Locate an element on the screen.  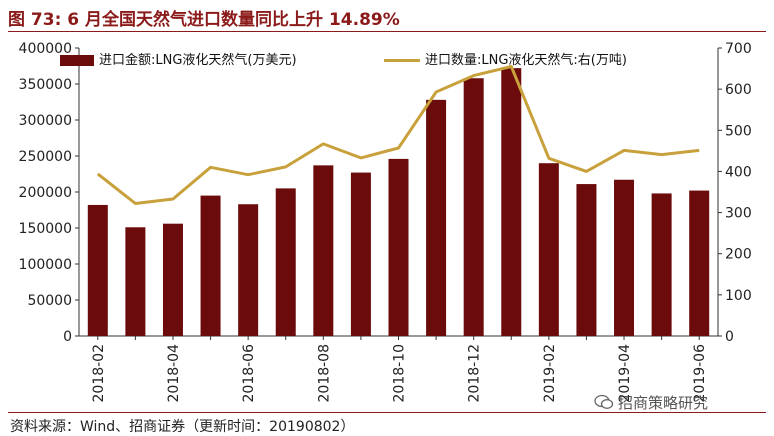
legend-line: 进口数量:LNG液化天然气:右(万吨) is located at coordinates (505, 58).